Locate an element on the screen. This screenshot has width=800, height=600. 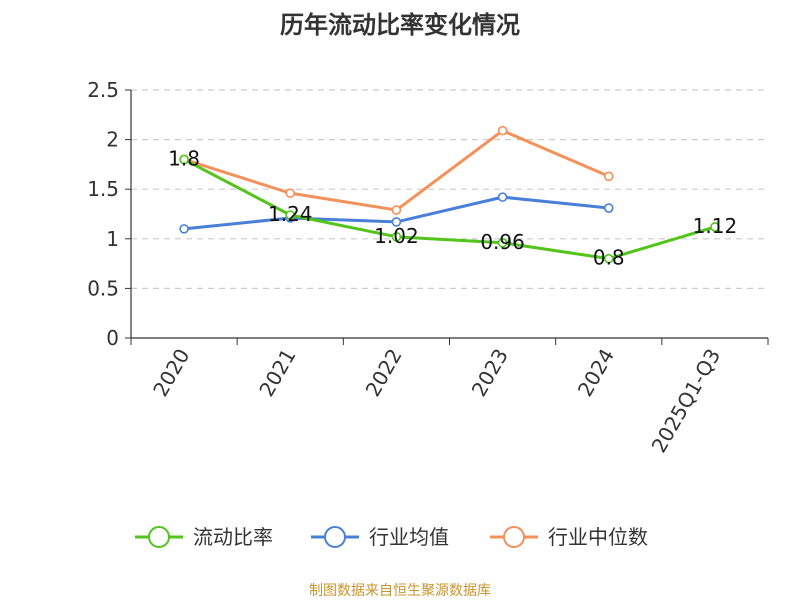
y-tick-label: 0 is located at coordinates (112, 338).